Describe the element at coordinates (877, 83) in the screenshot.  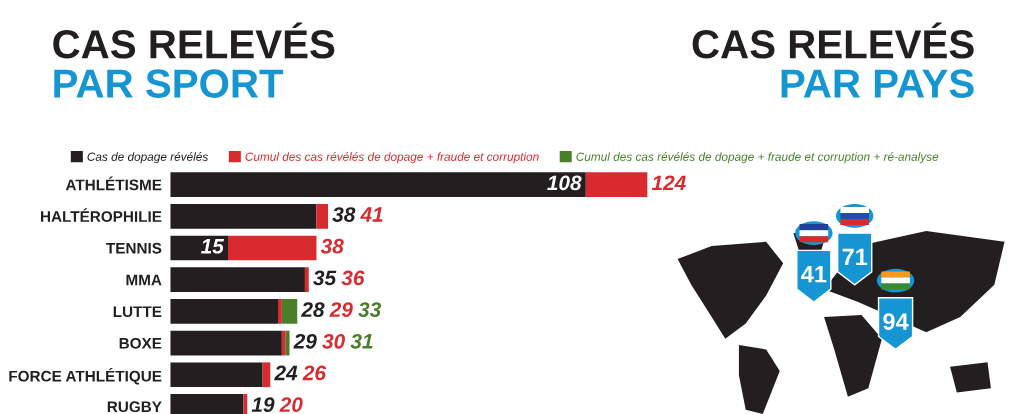
I see `text: PAR PAYS` at that location.